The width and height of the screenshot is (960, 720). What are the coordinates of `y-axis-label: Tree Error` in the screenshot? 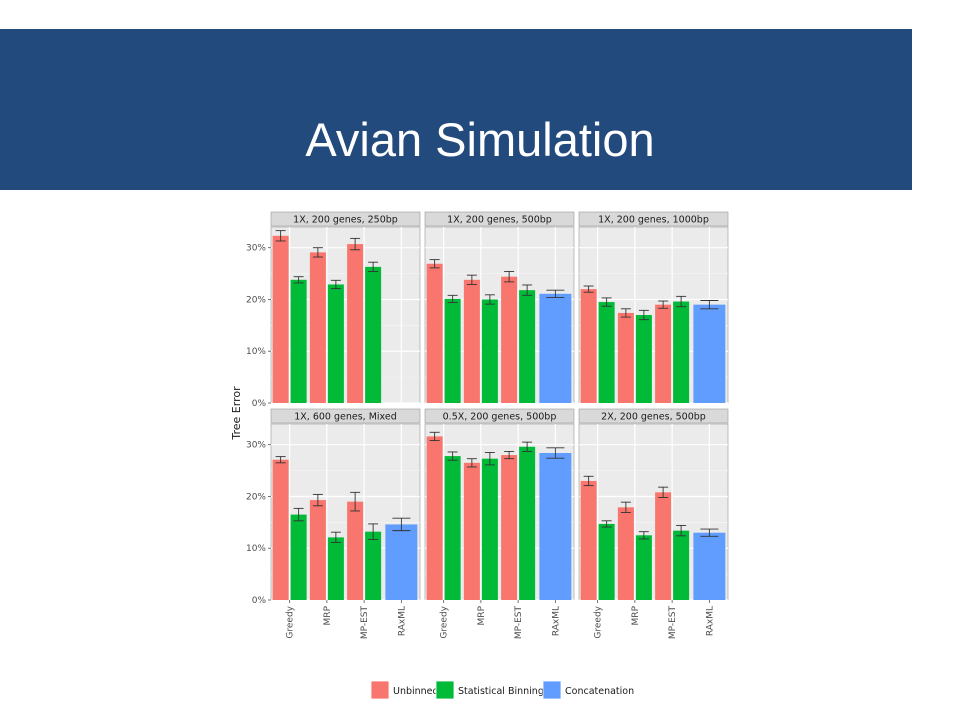 It's located at (236, 413).